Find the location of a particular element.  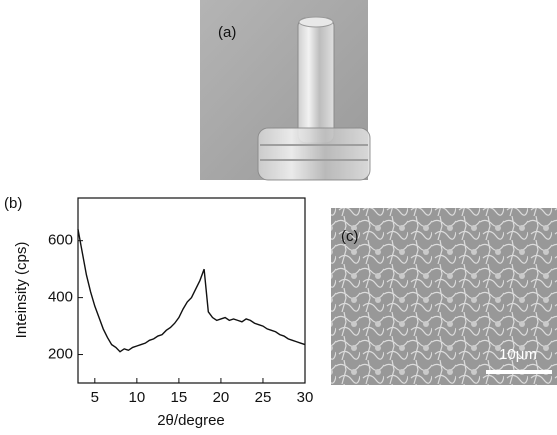

y-tick-label: 200 is located at coordinates (60, 354).